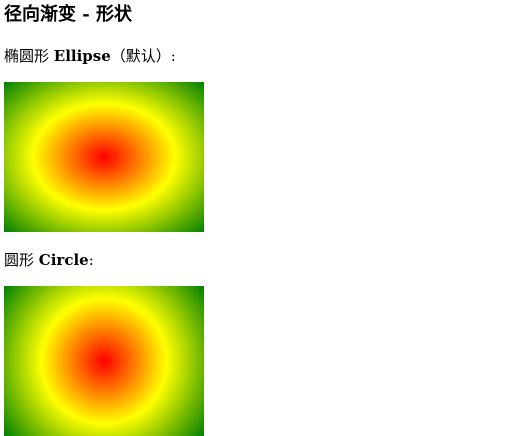 The height and width of the screenshot is (436, 529). What do you see at coordinates (104, 361) in the screenshot?
I see `circle-gradient-box` at bounding box center [104, 361].